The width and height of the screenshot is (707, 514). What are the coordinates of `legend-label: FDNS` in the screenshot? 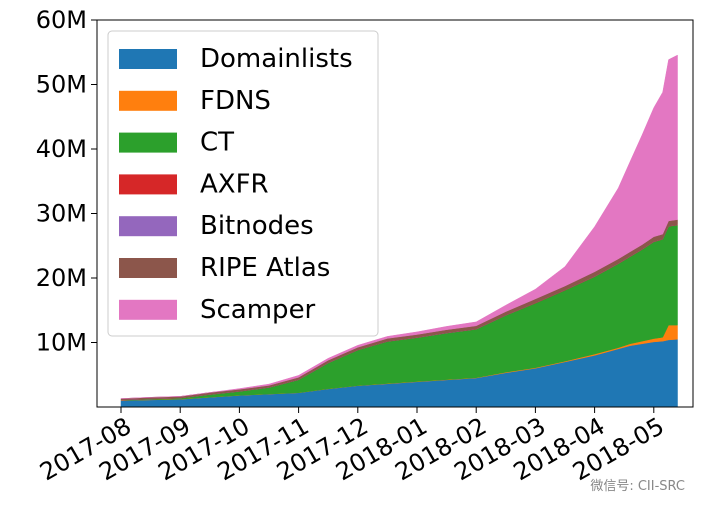 It's located at (235, 101).